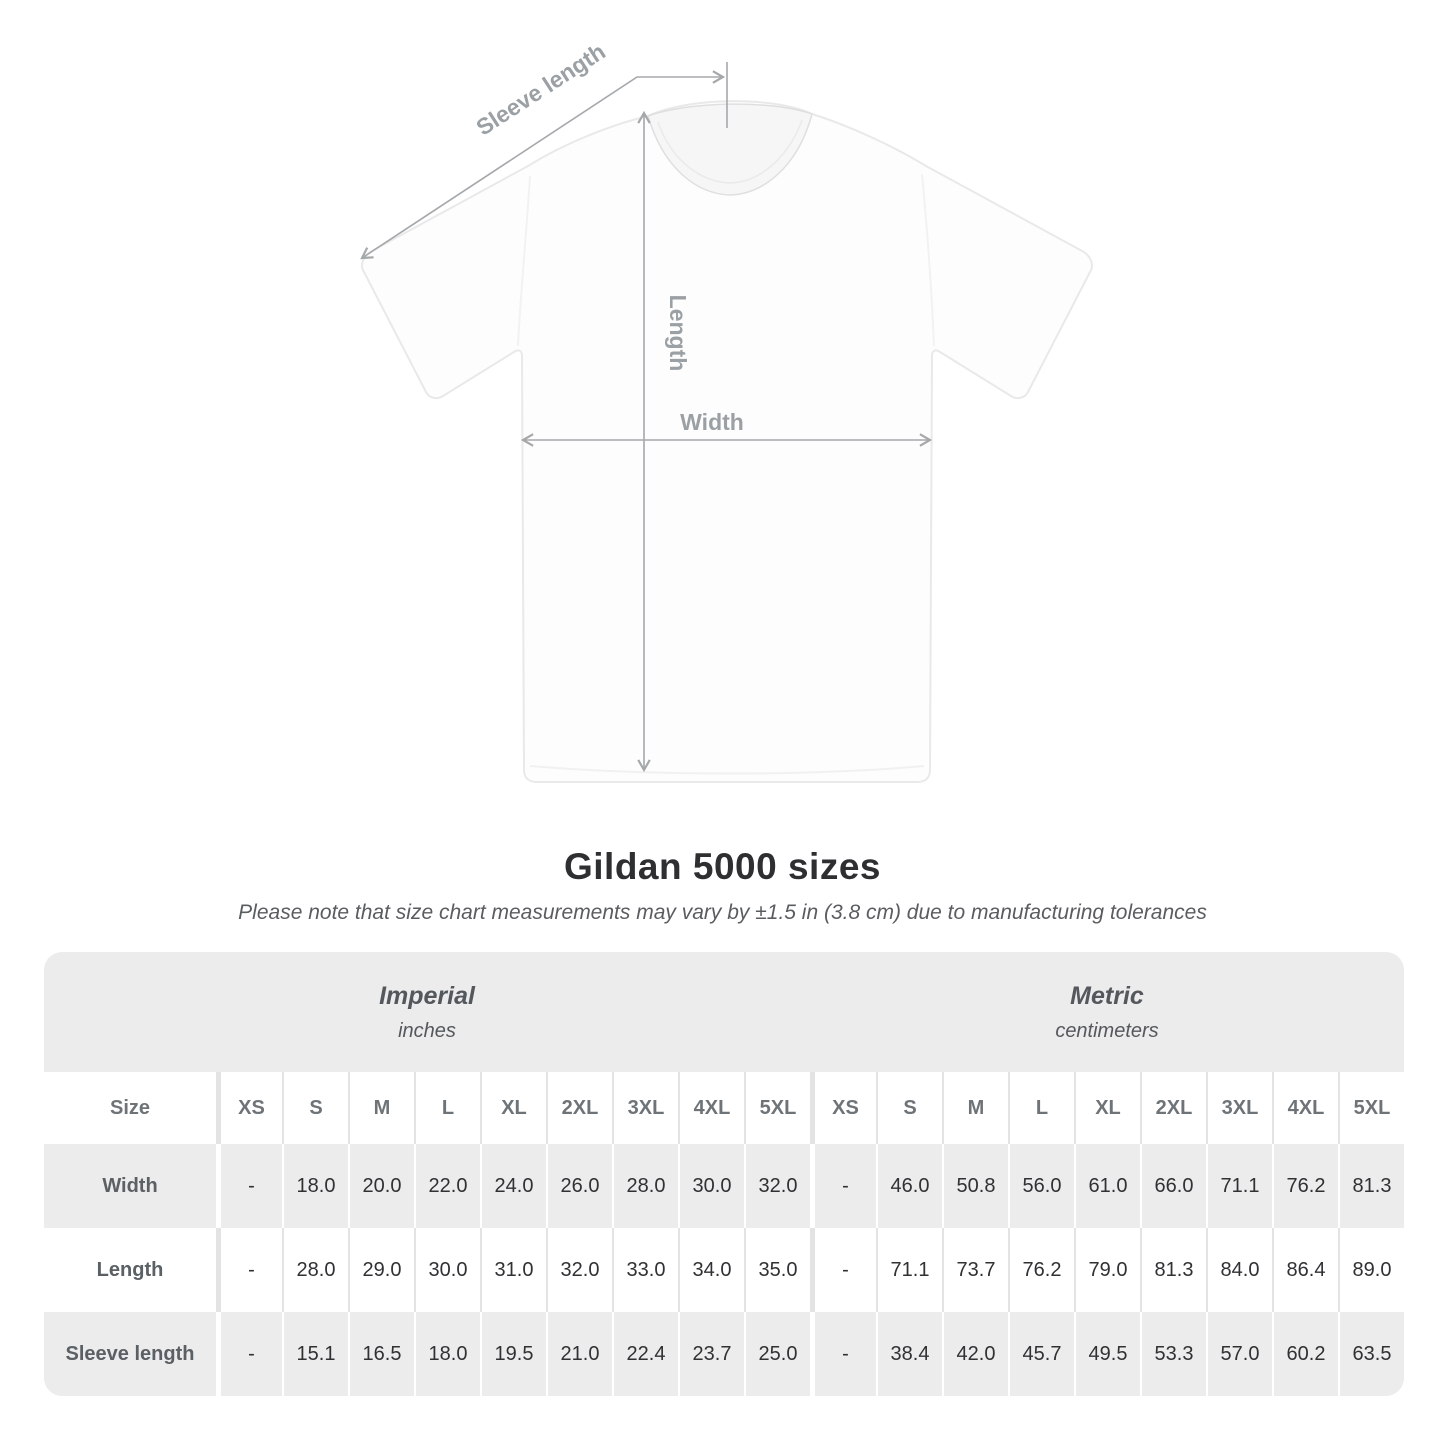  What do you see at coordinates (777, 1270) in the screenshot?
I see `value-cell: 35.0` at bounding box center [777, 1270].